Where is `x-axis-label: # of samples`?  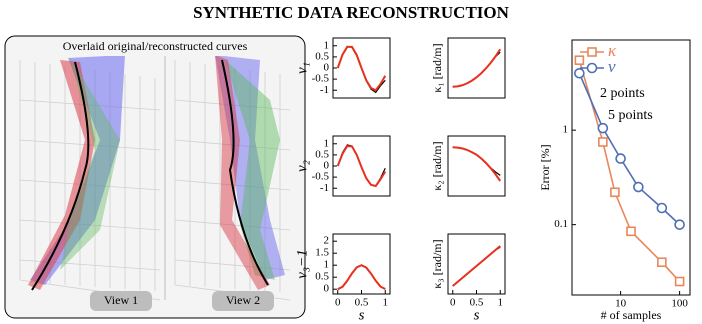 x-axis-label: # of samples is located at coordinates (631, 315).